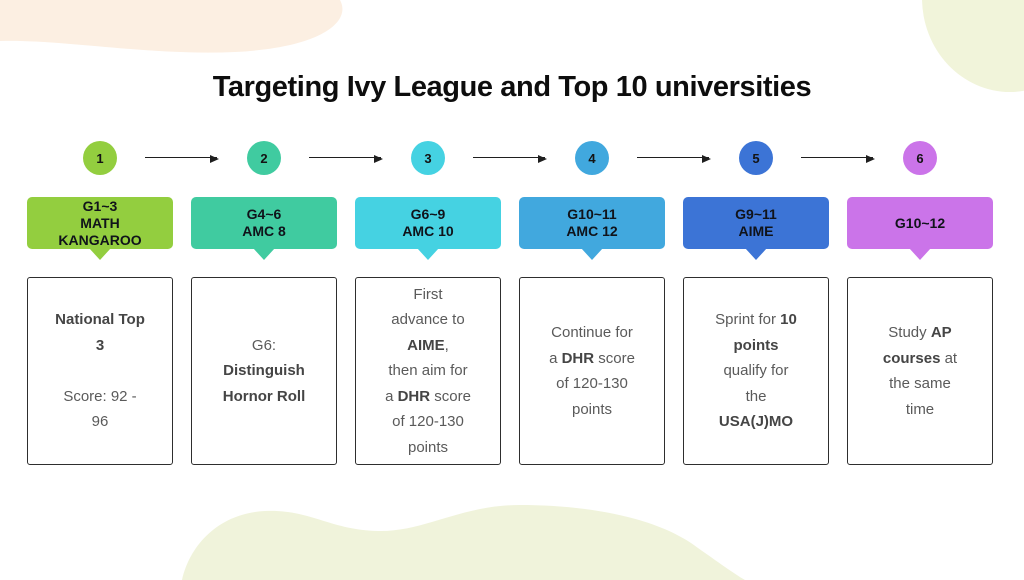 This screenshot has height=580, width=1024. Describe the element at coordinates (592, 222) in the screenshot. I see `step-4-header-label: G10~11 AMC 12` at that location.